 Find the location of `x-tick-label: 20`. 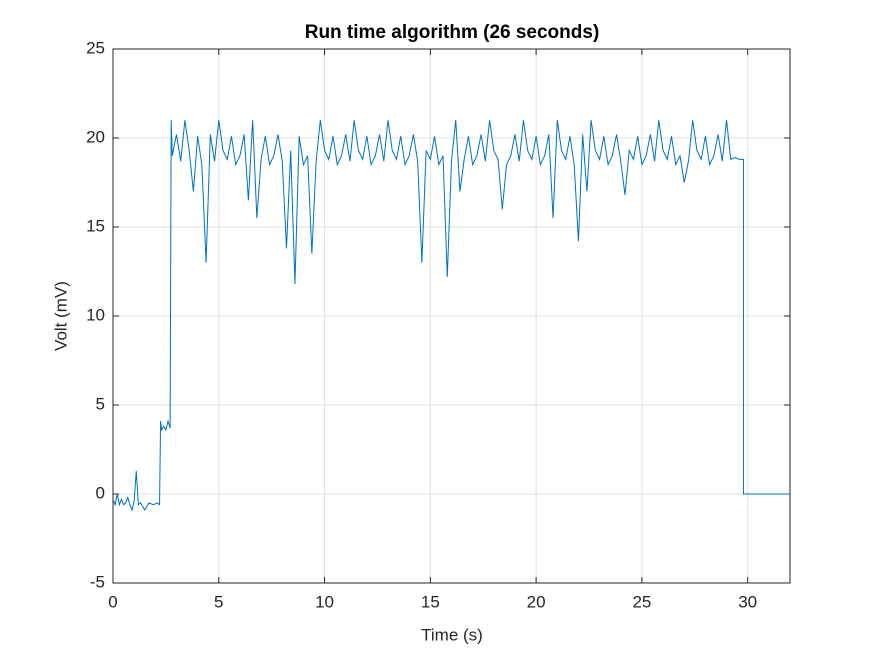

x-tick-label: 20 is located at coordinates (536, 601).